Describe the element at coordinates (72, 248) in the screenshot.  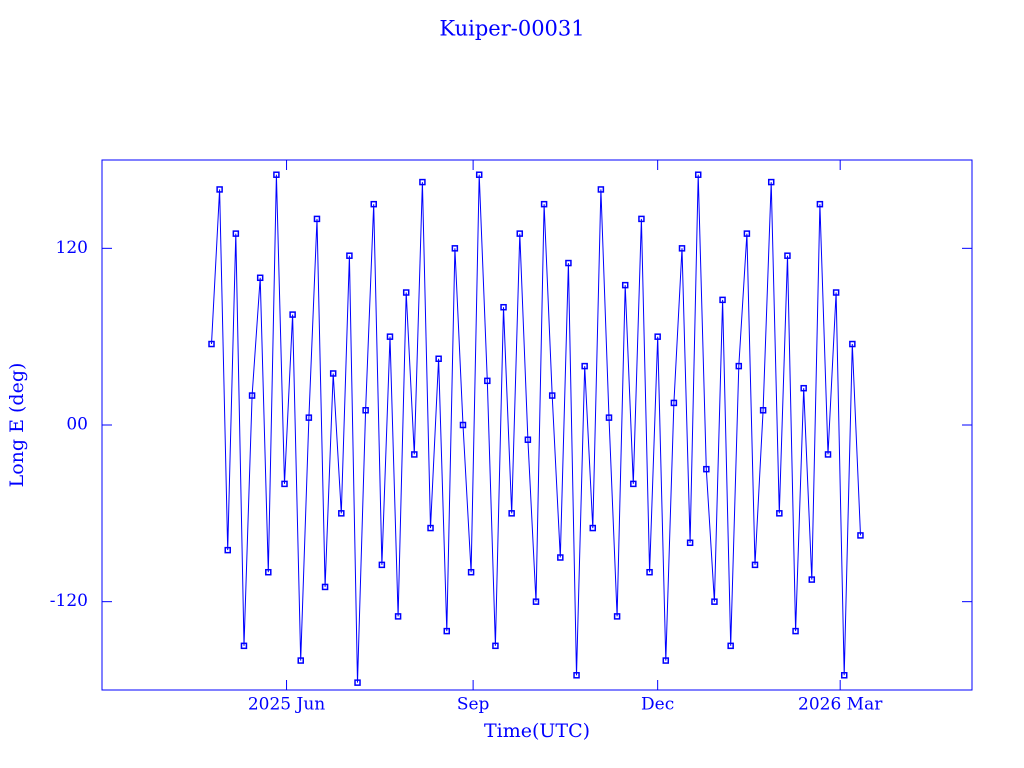
I see `y-tick-label: 120` at that location.